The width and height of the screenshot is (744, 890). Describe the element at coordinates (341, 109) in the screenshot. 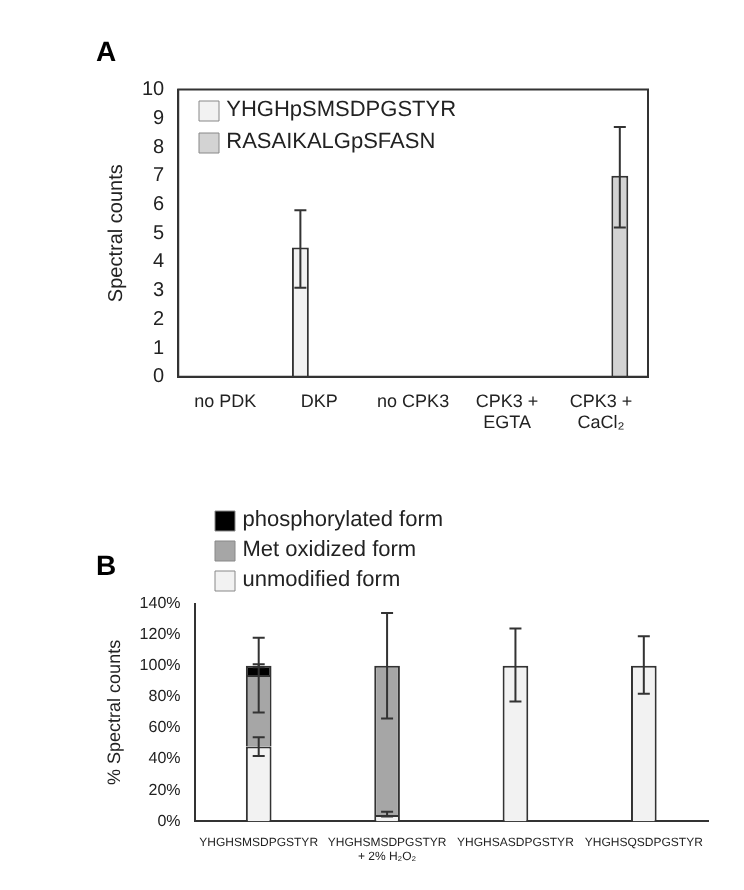

I see `legend-label: YHGHpSMSDPGSTYR` at that location.